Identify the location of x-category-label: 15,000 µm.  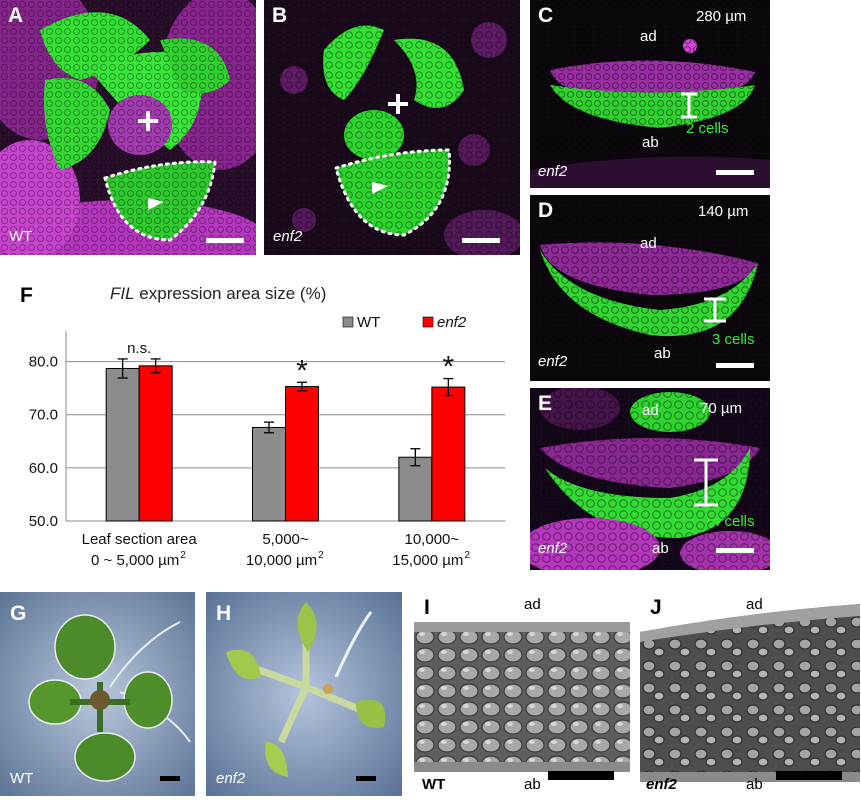
(427, 560).